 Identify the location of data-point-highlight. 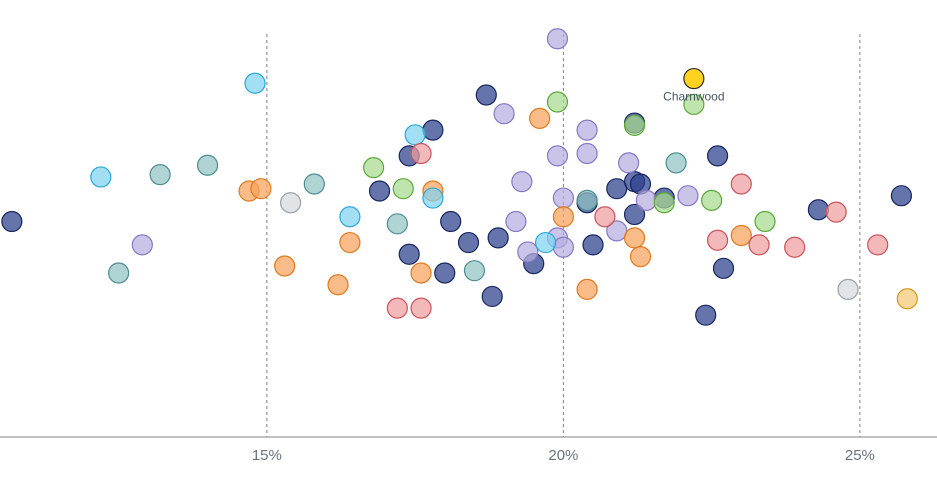
(694, 78).